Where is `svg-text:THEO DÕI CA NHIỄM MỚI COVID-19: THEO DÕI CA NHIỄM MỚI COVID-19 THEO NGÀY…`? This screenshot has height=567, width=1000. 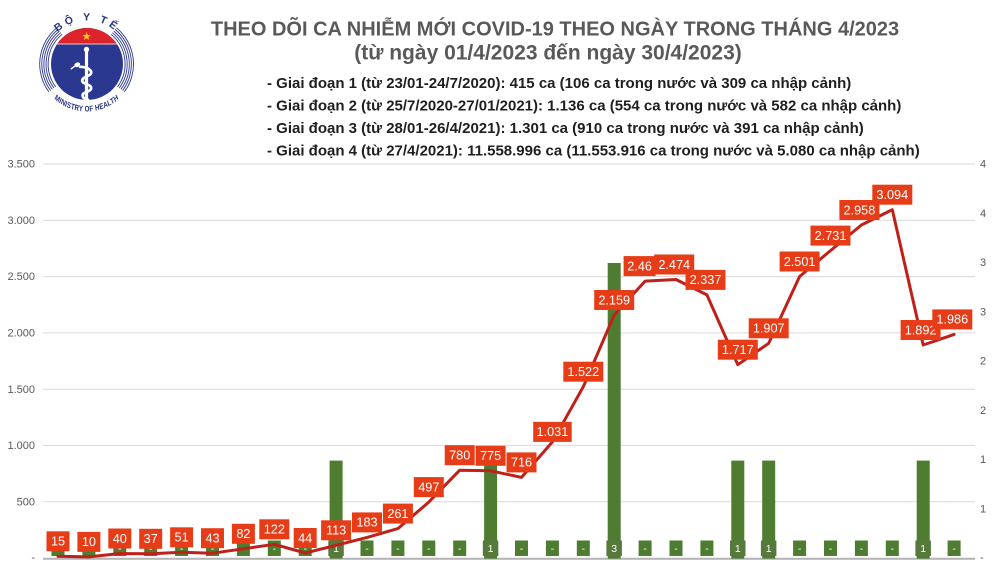
svg-text:THEO DÕI CA NHIỄM MỚI COVID-19: THEO DÕI CA NHIỄM MỚI COVID-19 THEO NGÀY… is located at coordinates (555, 29).